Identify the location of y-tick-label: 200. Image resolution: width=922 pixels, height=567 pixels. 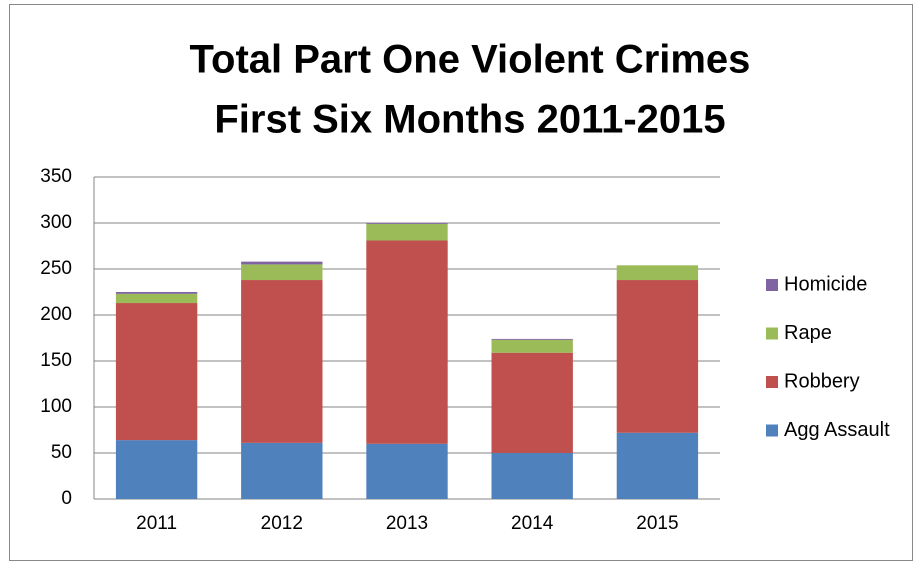
(56, 314).